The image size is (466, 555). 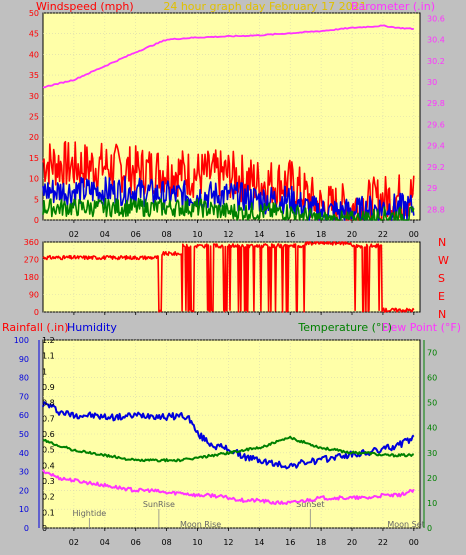 I want to click on humidity-series, so click(x=228, y=435).